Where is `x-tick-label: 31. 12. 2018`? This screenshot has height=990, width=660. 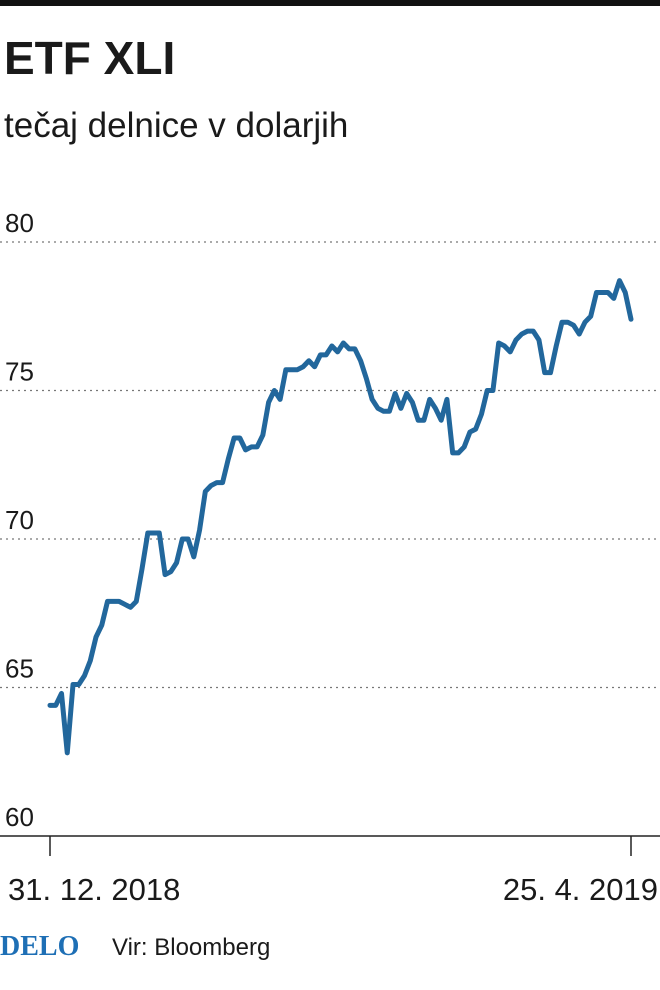 x-tick-label: 31. 12. 2018 is located at coordinates (94, 889).